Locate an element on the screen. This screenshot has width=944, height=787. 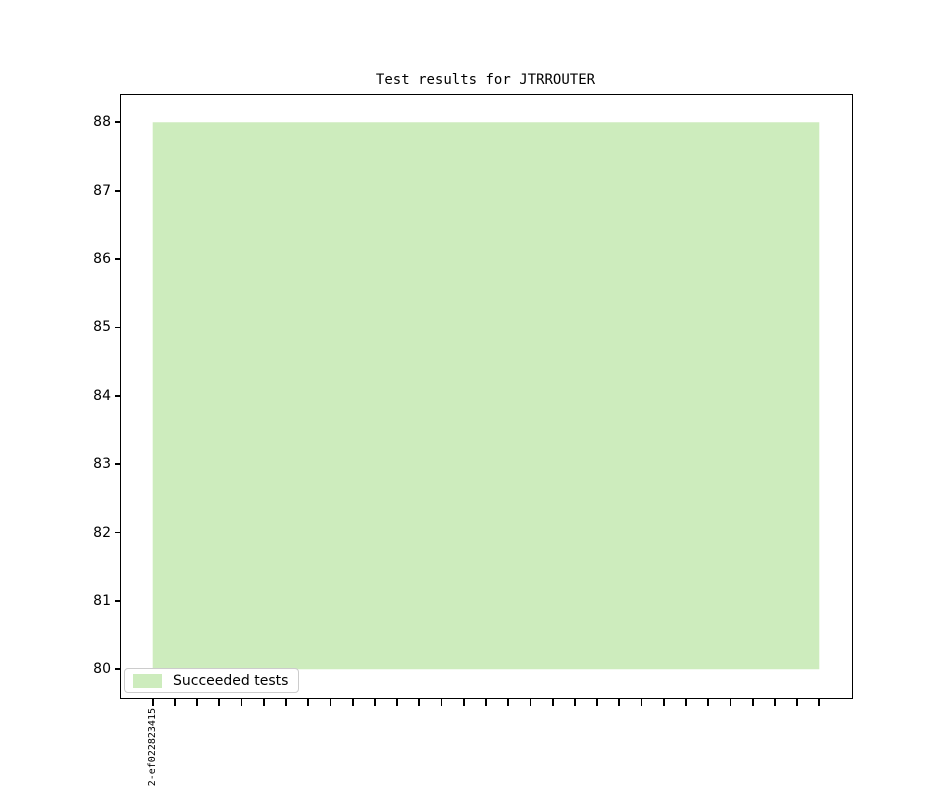
legend-label: Succeeded tests is located at coordinates (231, 680).